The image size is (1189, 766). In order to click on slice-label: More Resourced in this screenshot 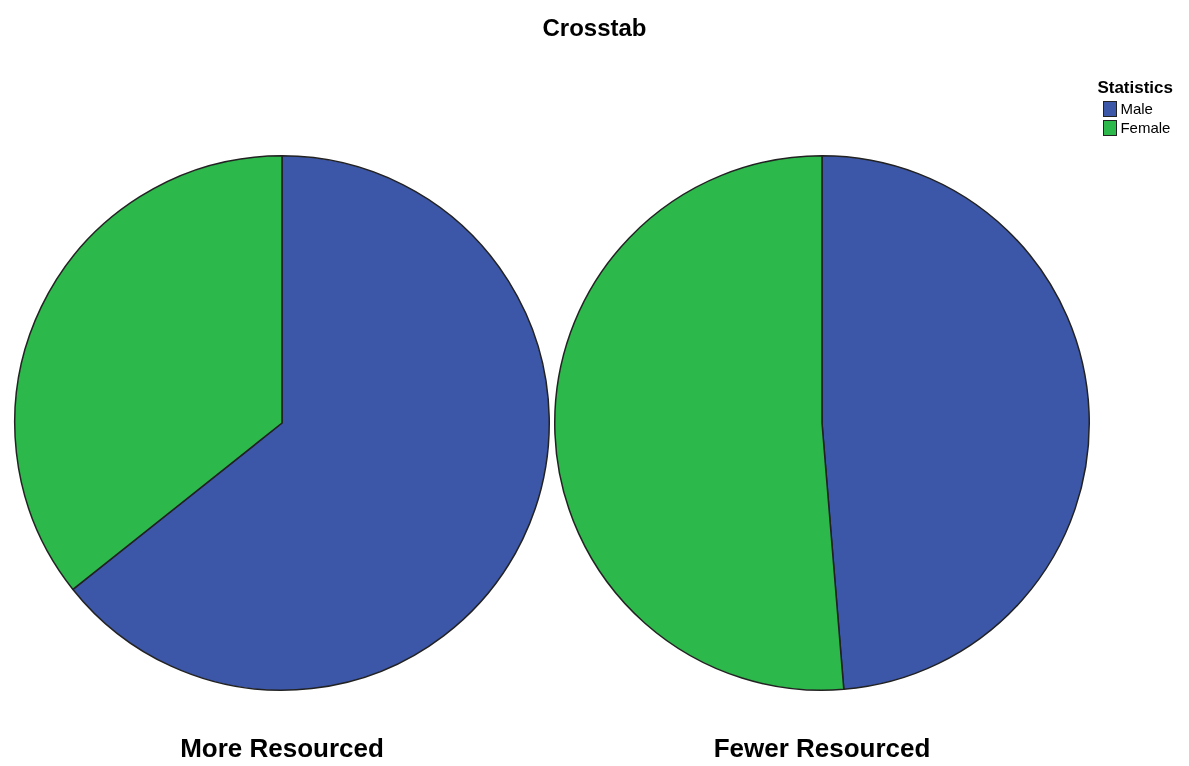, I will do `click(282, 748)`.